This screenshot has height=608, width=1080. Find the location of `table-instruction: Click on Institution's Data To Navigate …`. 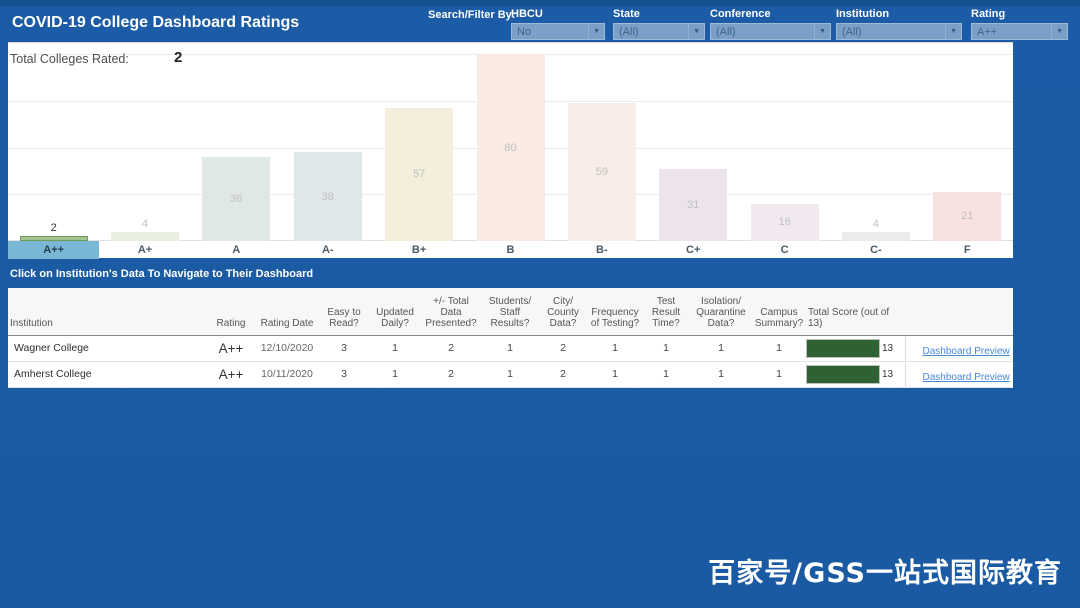

table-instruction: Click on Institution's Data To Navigate … is located at coordinates (162, 274).